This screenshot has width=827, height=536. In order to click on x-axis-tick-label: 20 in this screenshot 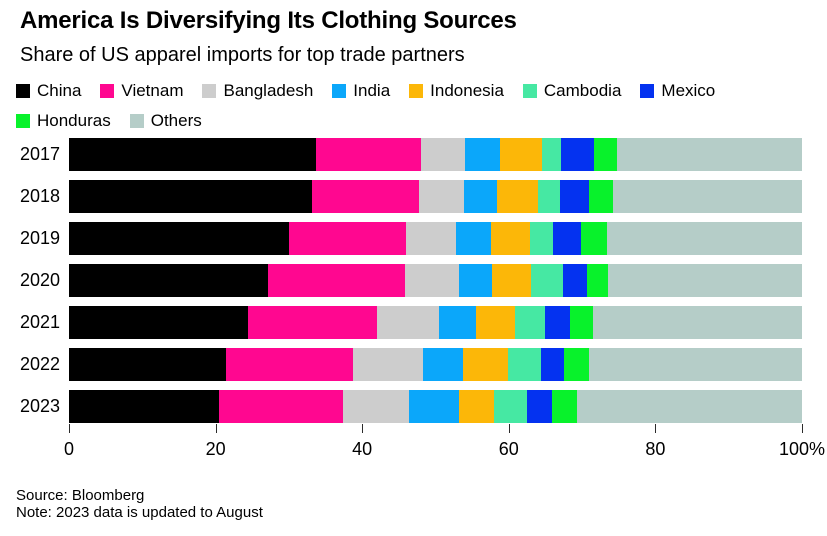, I will do `click(215, 449)`.